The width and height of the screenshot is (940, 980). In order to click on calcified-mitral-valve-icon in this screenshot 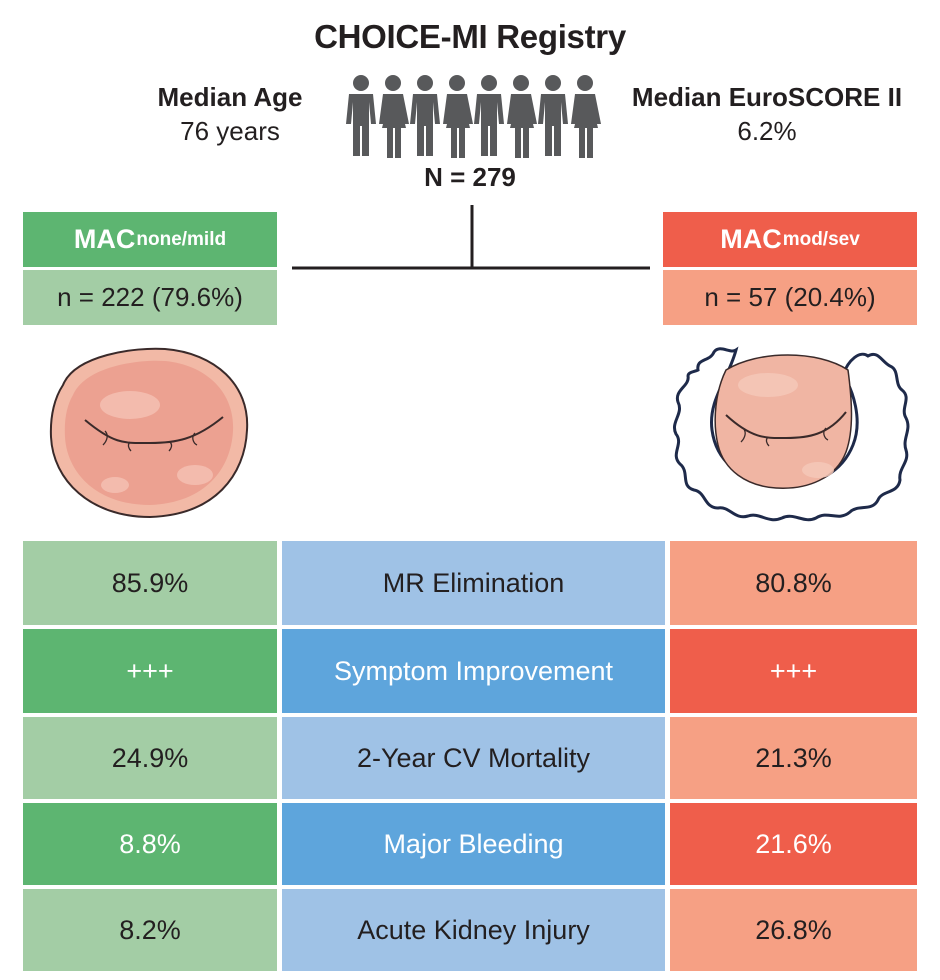, I will do `click(791, 434)`.